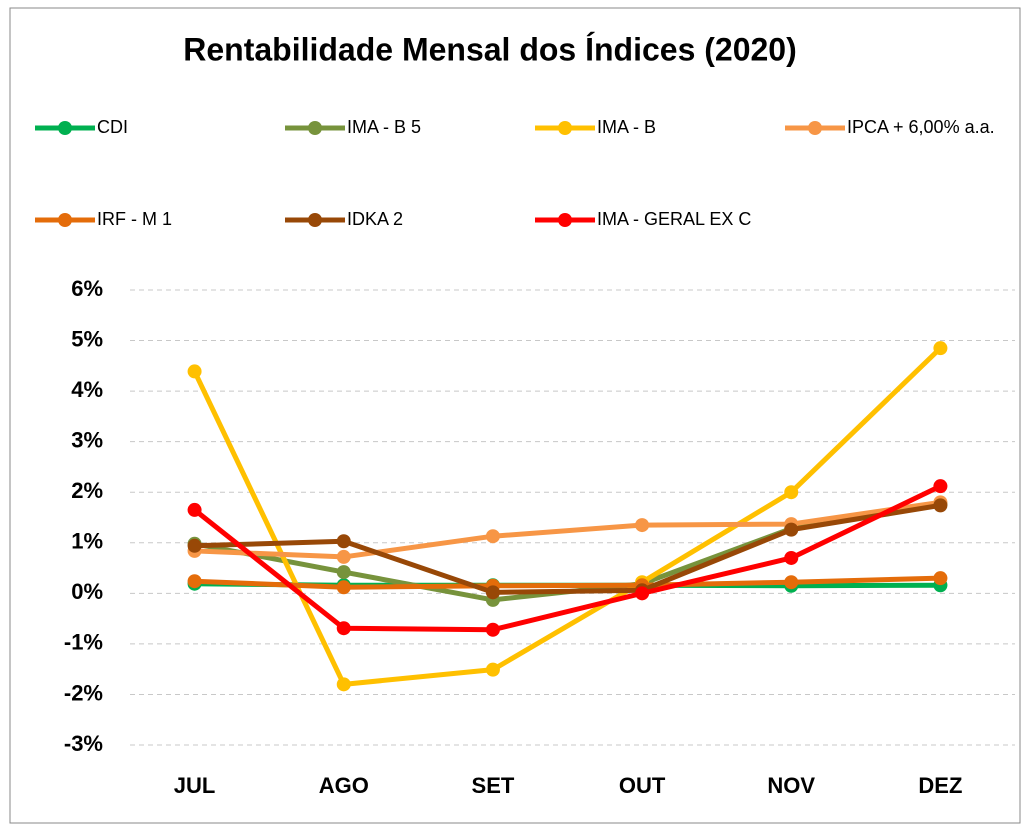 The height and width of the screenshot is (831, 1032). What do you see at coordinates (87, 541) in the screenshot?
I see `y-tick-label: 1%` at bounding box center [87, 541].